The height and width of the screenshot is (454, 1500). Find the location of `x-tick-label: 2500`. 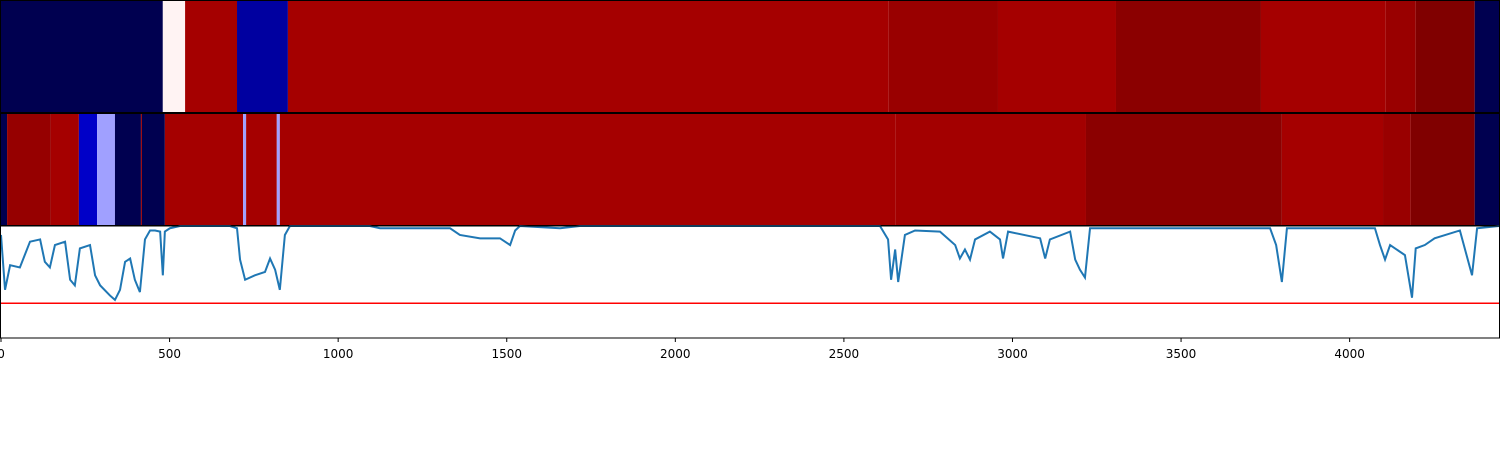

x-tick-label: 2500 is located at coordinates (844, 354).